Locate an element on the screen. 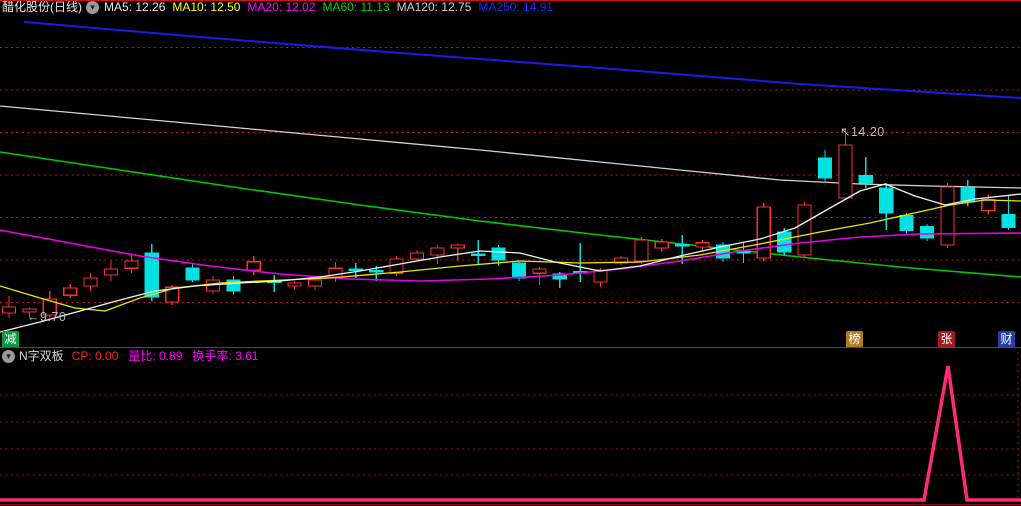 This screenshot has width=1021, height=506. ma20-legend: MA20: 12.02 is located at coordinates (281, 7).